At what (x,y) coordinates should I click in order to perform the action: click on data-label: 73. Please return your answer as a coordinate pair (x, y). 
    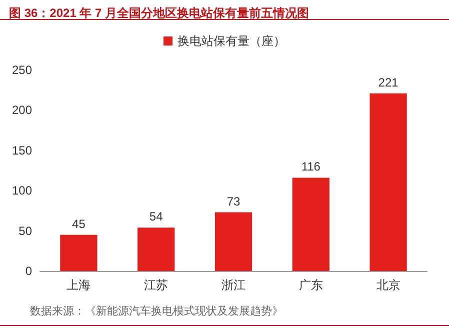
    Looking at the image, I should click on (233, 201).